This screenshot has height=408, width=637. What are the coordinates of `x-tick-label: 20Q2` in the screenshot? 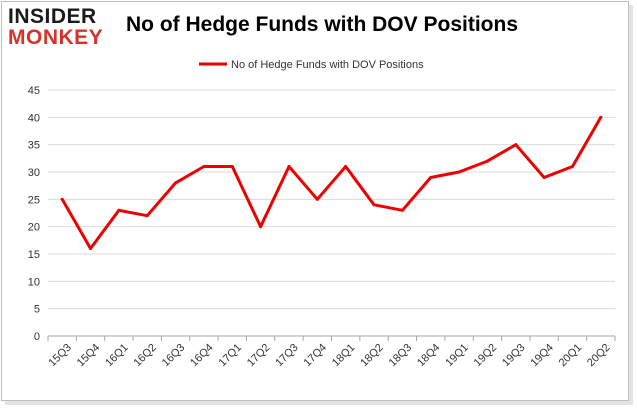 It's located at (599, 356).